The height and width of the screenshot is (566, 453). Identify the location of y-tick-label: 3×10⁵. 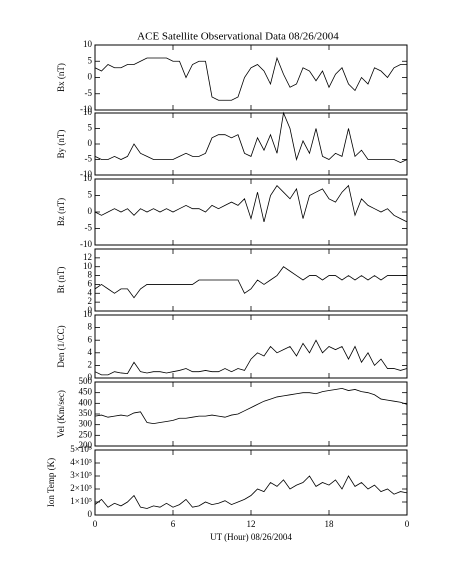
(81, 475).